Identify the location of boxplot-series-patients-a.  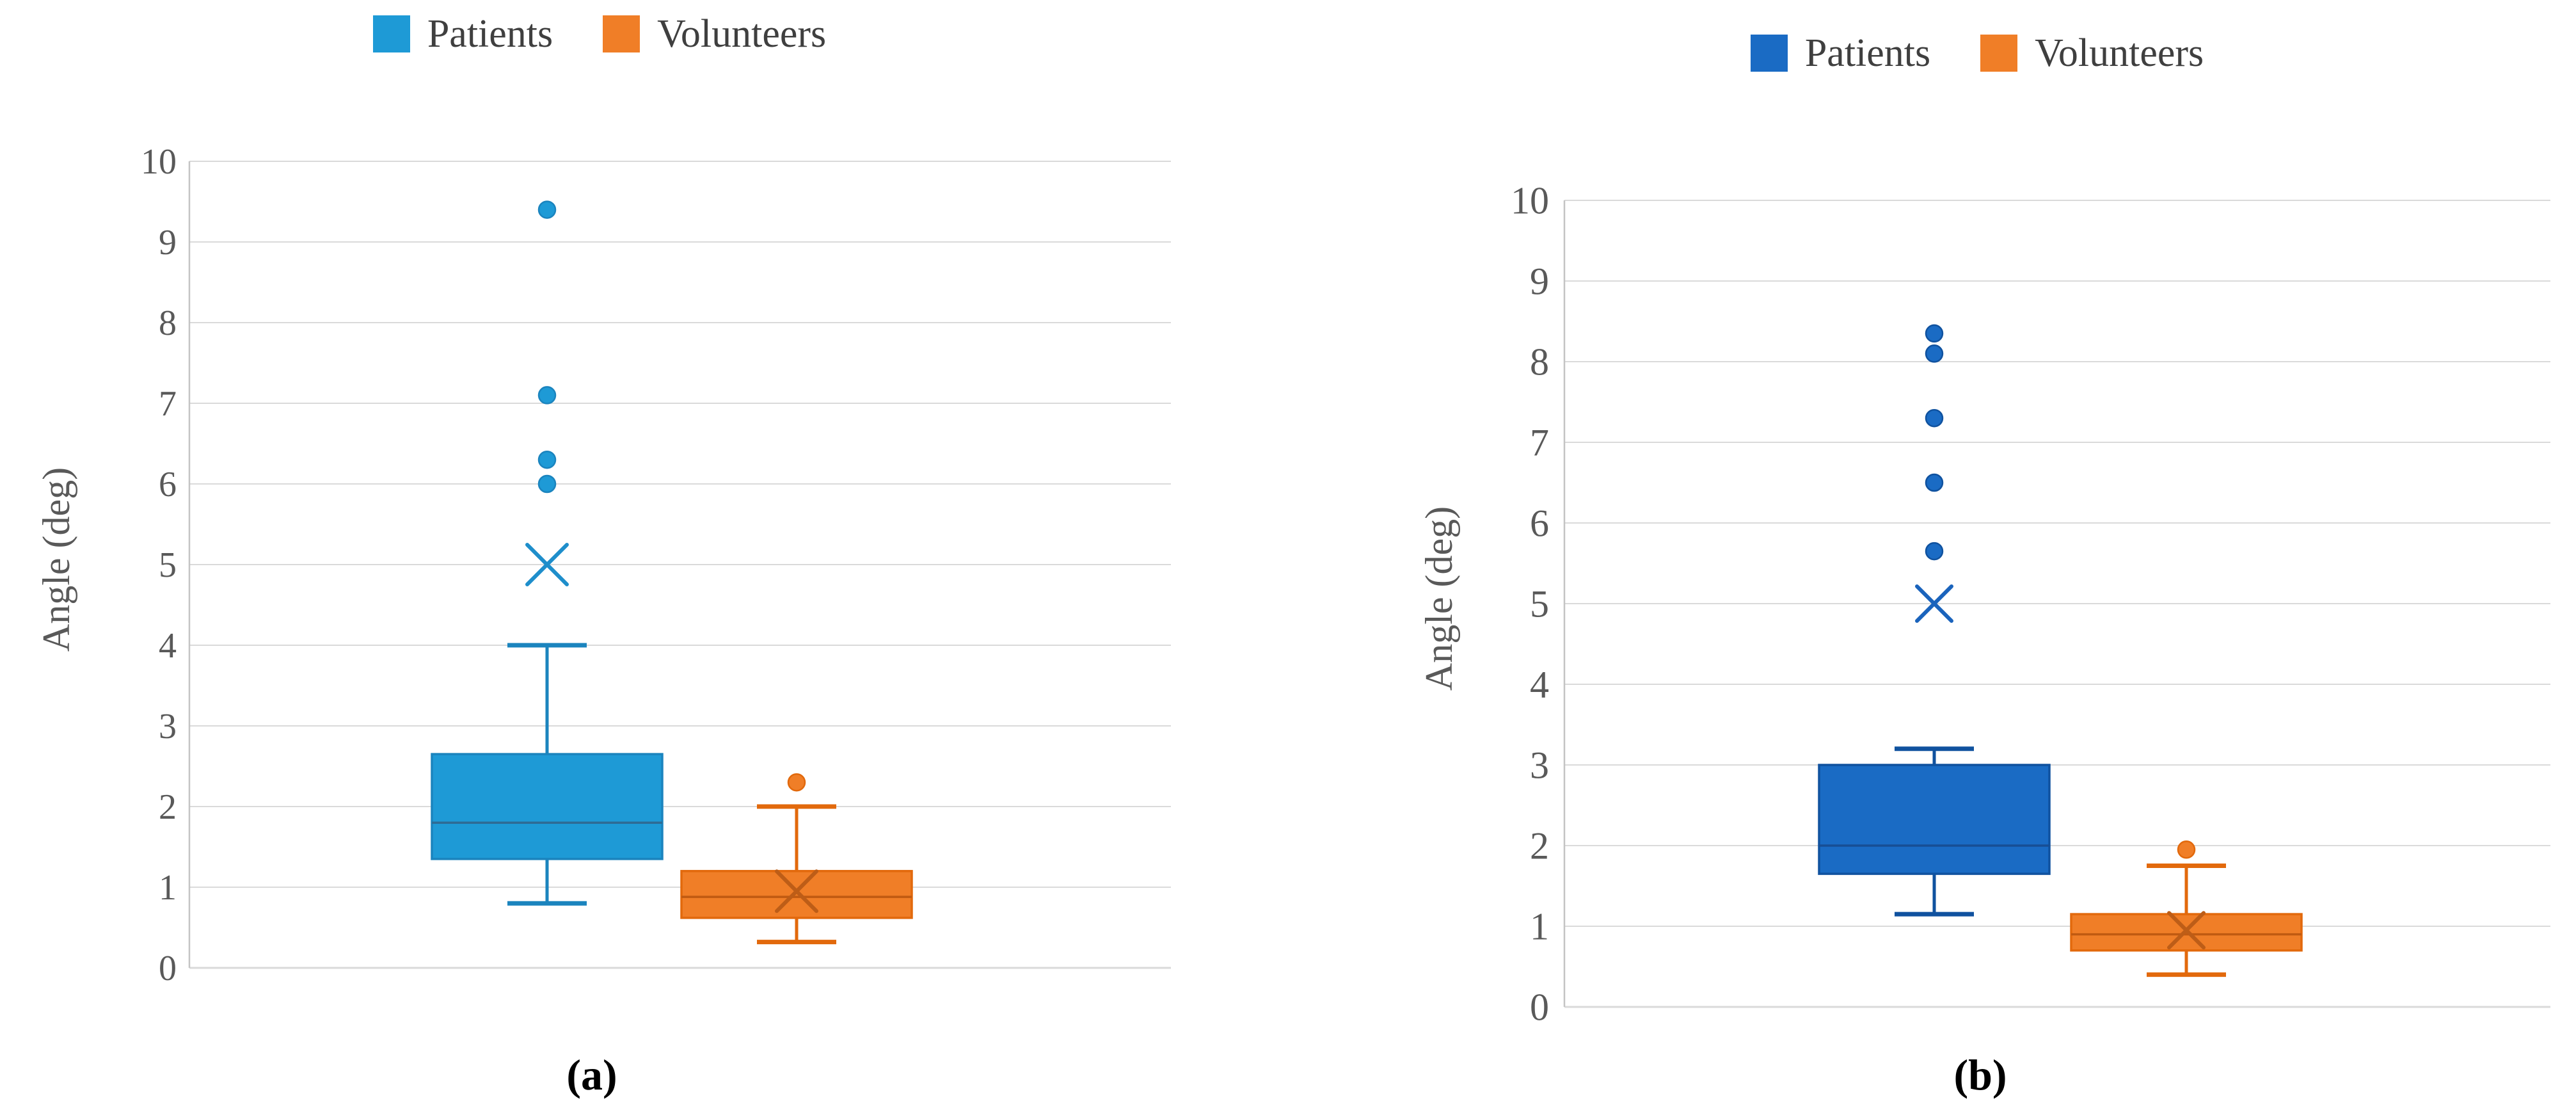
(547, 553).